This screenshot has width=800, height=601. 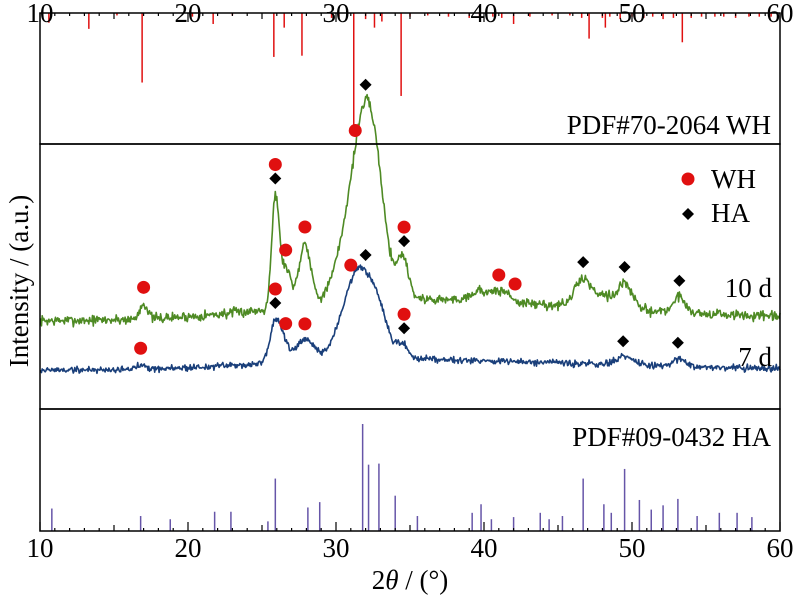 I want to click on top-tick-label-4: 50, so click(x=632, y=14).